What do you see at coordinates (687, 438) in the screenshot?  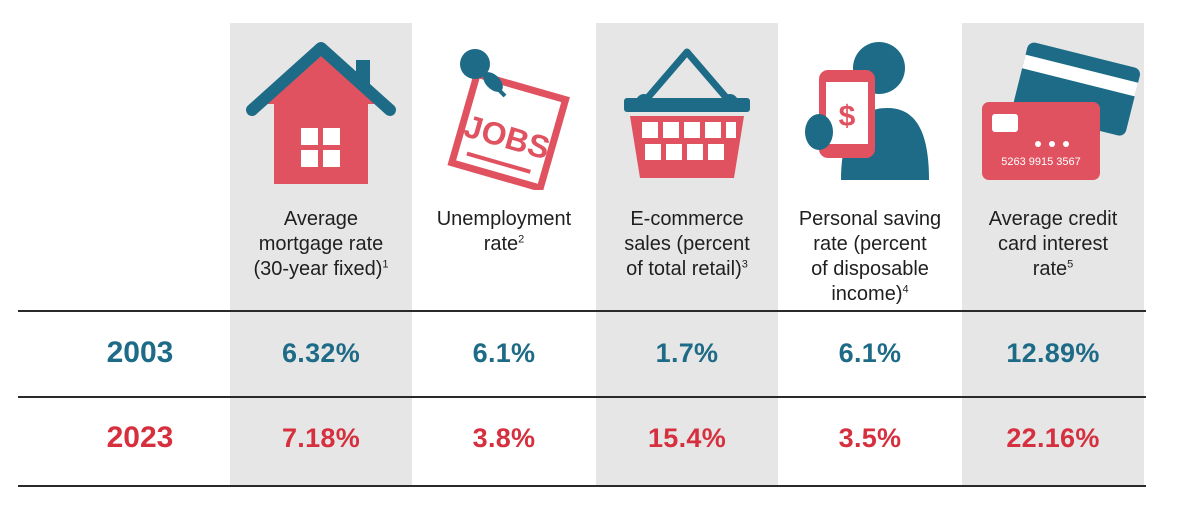 I see `ecommerce-2023-value: 15.4%` at bounding box center [687, 438].